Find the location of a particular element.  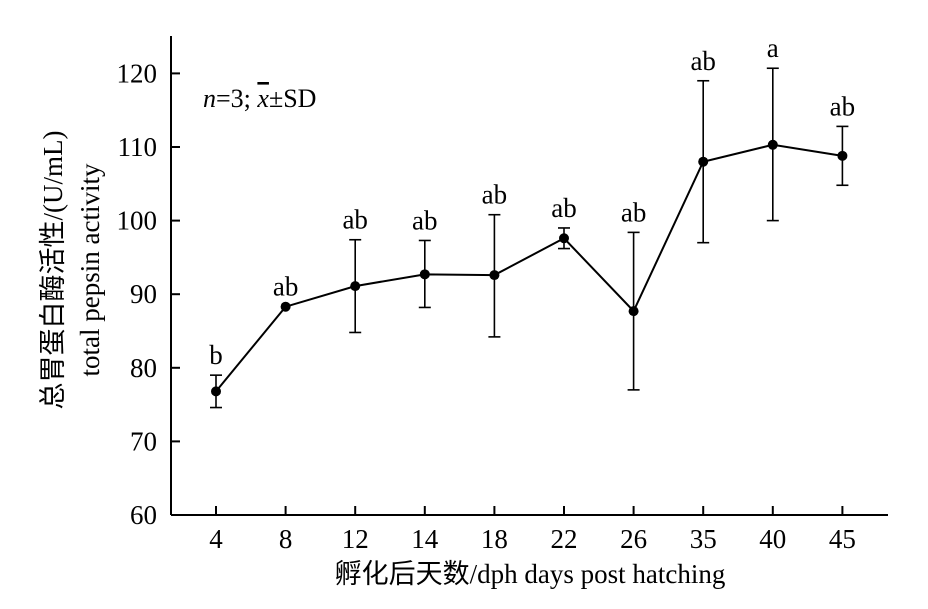

x-tick-label: 14 is located at coordinates (425, 539).